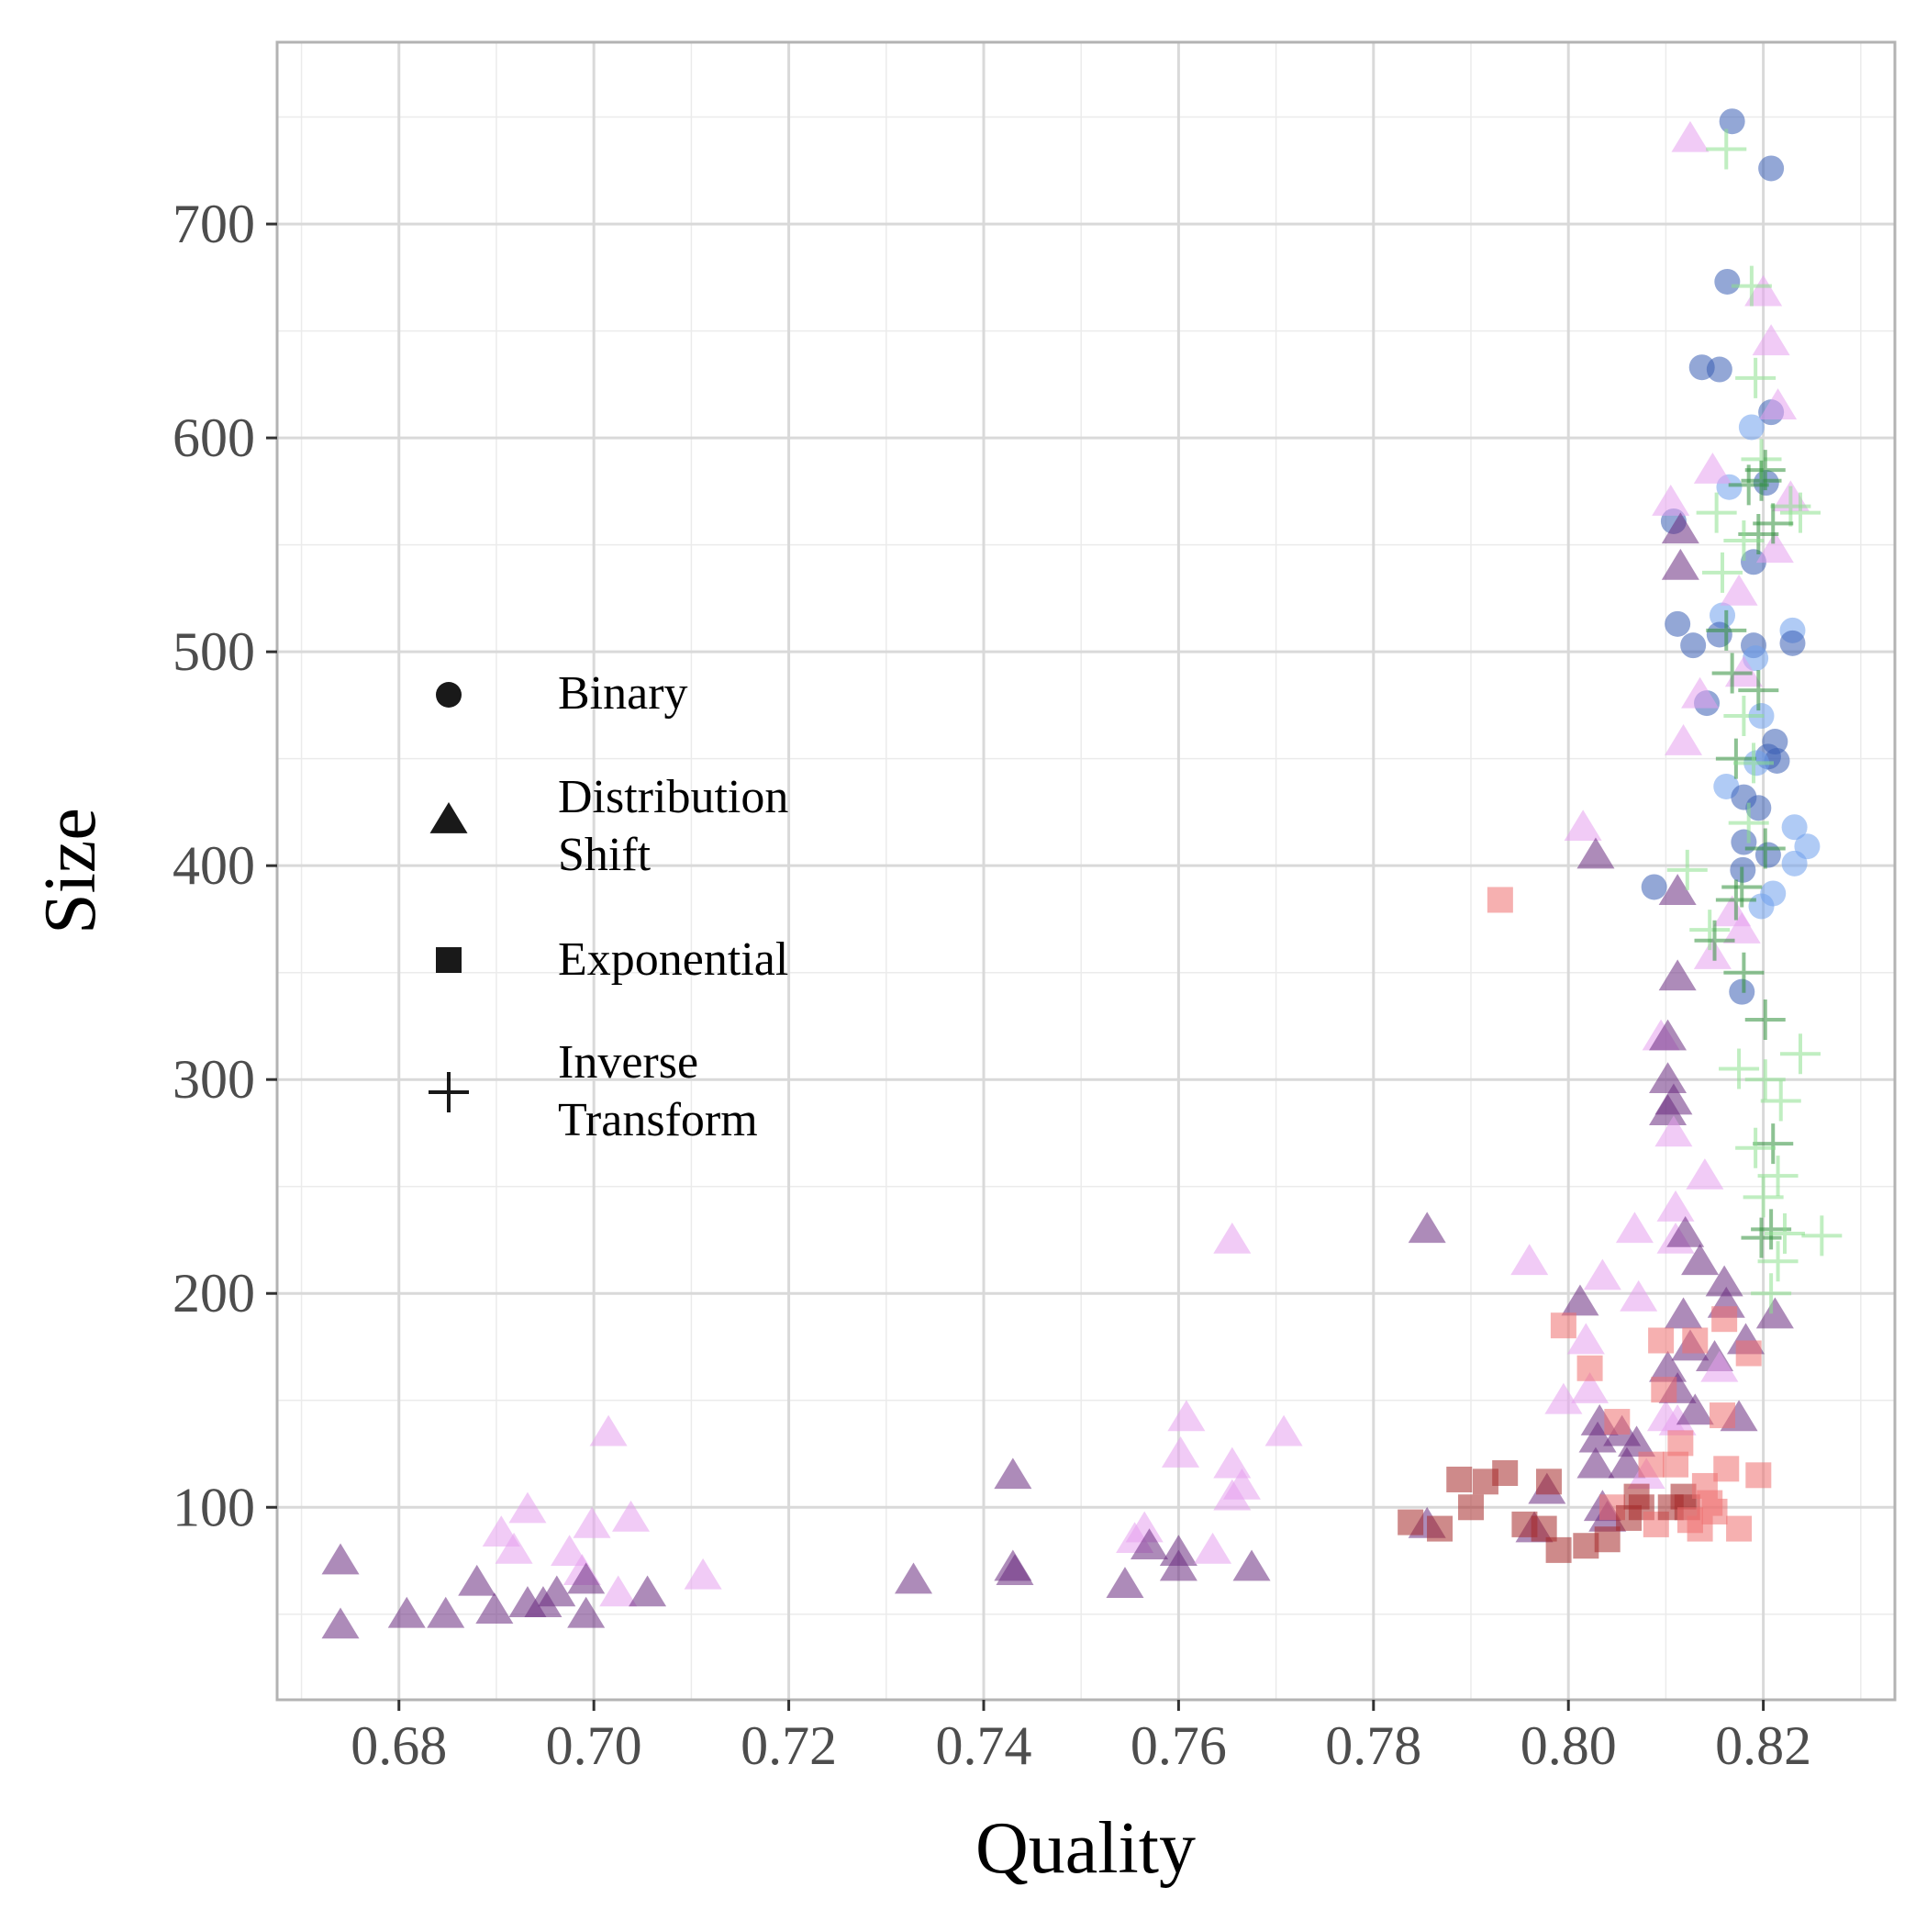 This screenshot has width=1927, height=1932. What do you see at coordinates (1568, 1745) in the screenshot?
I see `x-tick-label: 0.80` at bounding box center [1568, 1745].